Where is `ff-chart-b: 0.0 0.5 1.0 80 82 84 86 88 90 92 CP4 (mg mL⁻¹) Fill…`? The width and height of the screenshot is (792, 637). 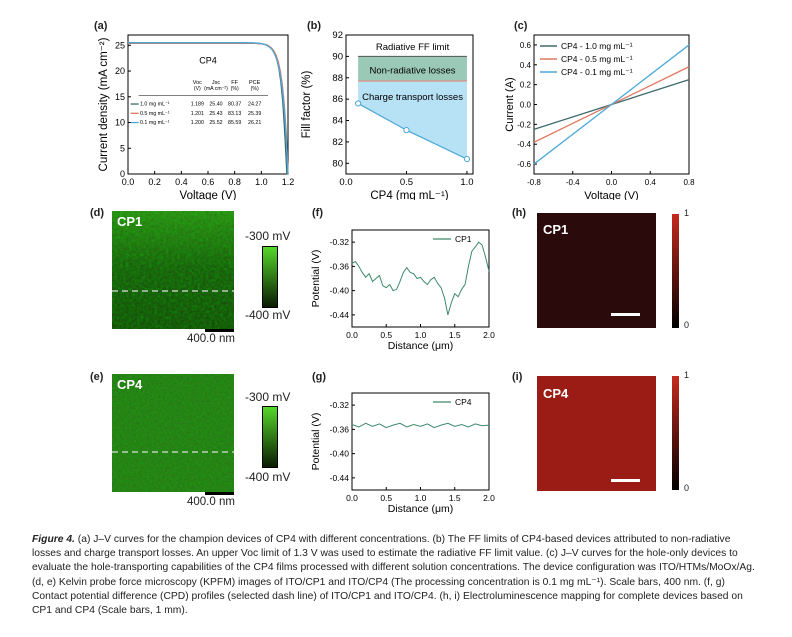 ff-chart-b: 0.0 0.5 1.0 80 82 84 86 88 90 92 CP4 (mg mL⁻¹) Fill… is located at coordinates (387, 115).